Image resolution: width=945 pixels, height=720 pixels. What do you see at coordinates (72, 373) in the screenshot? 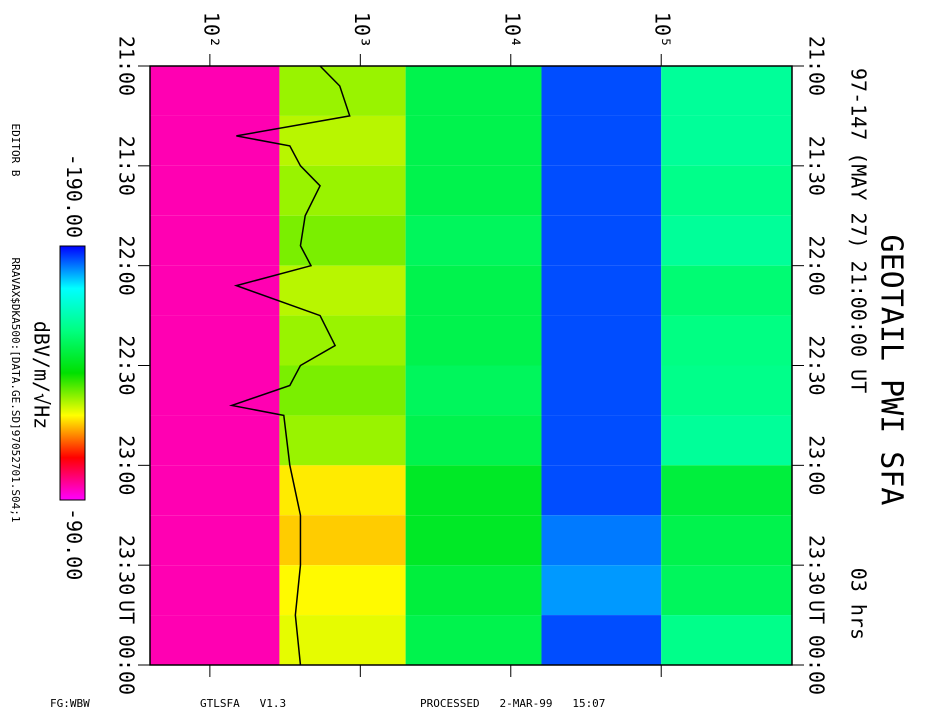
I see `colorbar` at bounding box center [72, 373].